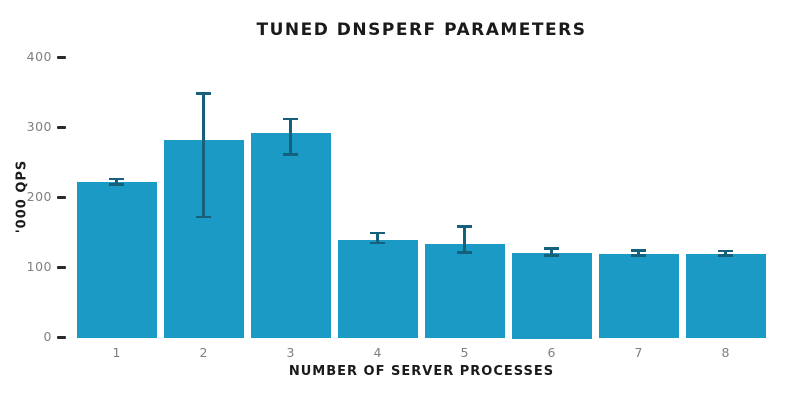  What do you see at coordinates (464, 352) in the screenshot?
I see `x-tick-label: 5` at bounding box center [464, 352].